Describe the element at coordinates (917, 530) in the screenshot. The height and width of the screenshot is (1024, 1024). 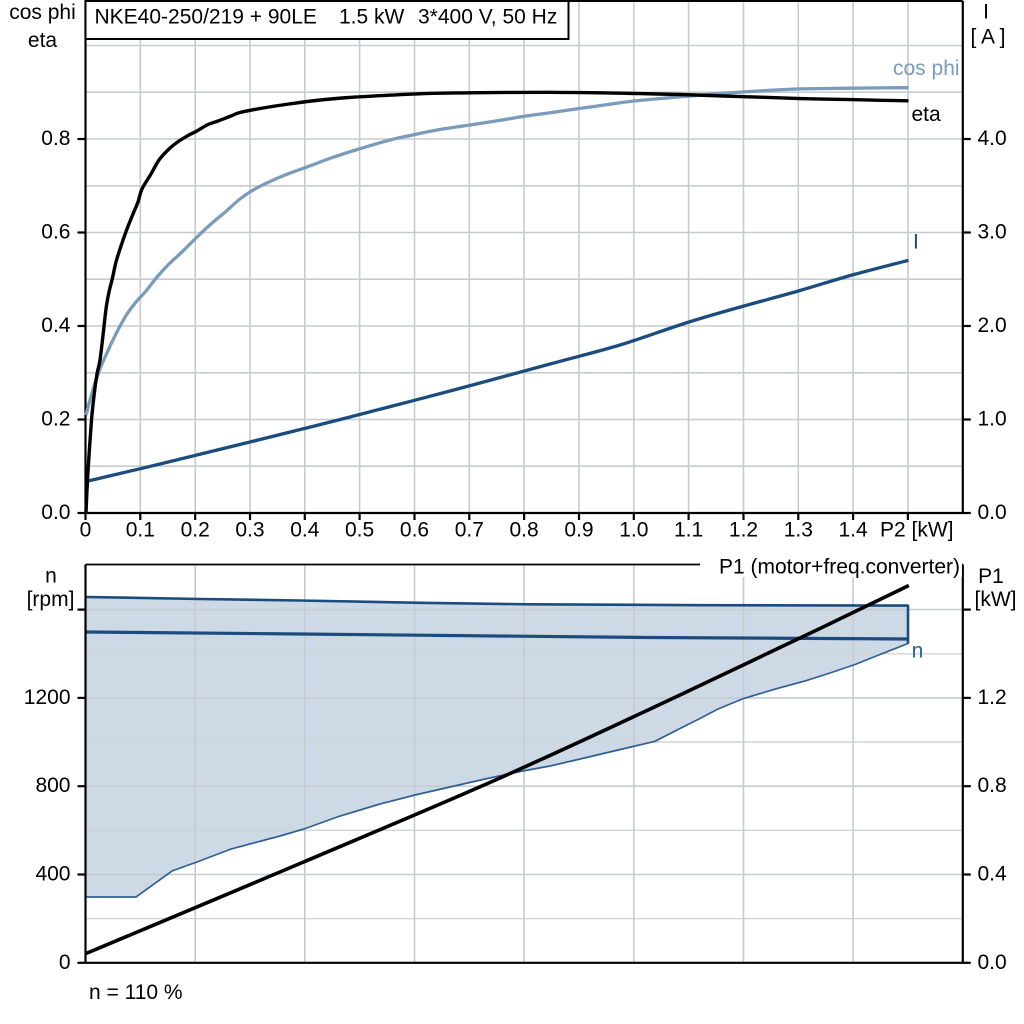
I see `svg-text: P2 [kW]` at that location.